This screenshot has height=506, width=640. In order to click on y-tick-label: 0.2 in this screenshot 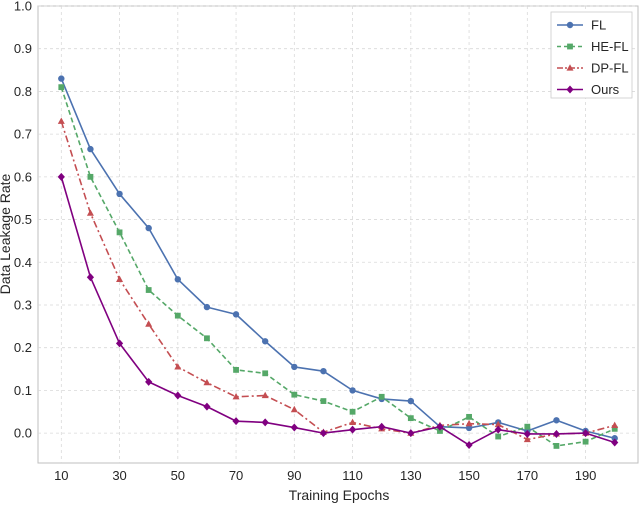, I will do `click(23, 347)`.